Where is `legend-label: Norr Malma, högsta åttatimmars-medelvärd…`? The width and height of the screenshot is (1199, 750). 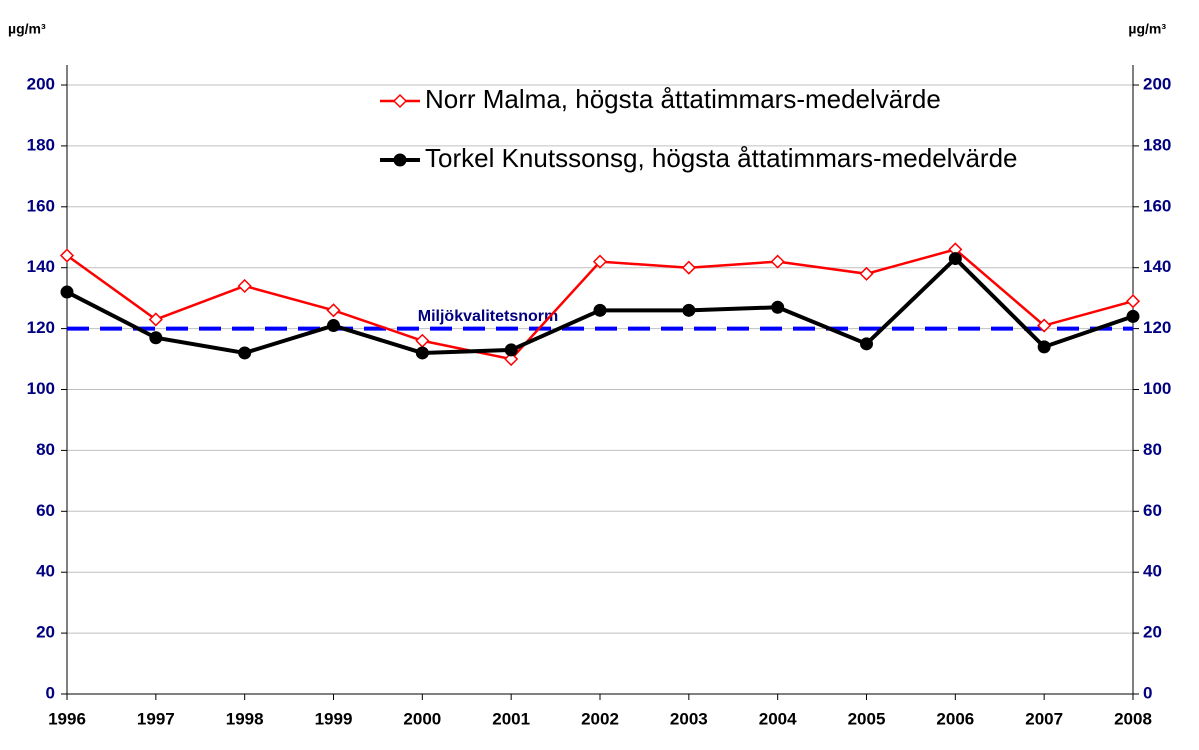 legend-label: Norr Malma, högsta åttatimmars-medelvärd… is located at coordinates (683, 99).